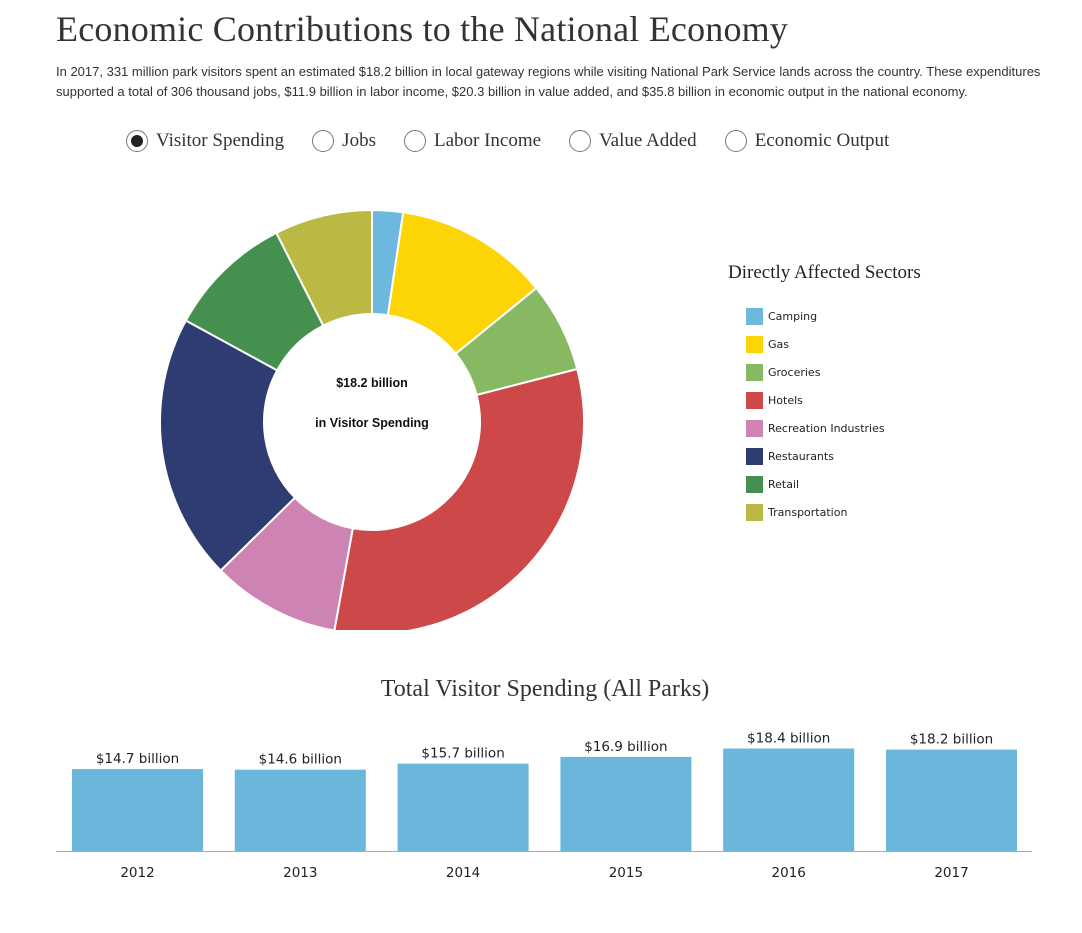 The width and height of the screenshot is (1082, 933). I want to click on legend-item-transportation: Transportation, so click(833, 512).